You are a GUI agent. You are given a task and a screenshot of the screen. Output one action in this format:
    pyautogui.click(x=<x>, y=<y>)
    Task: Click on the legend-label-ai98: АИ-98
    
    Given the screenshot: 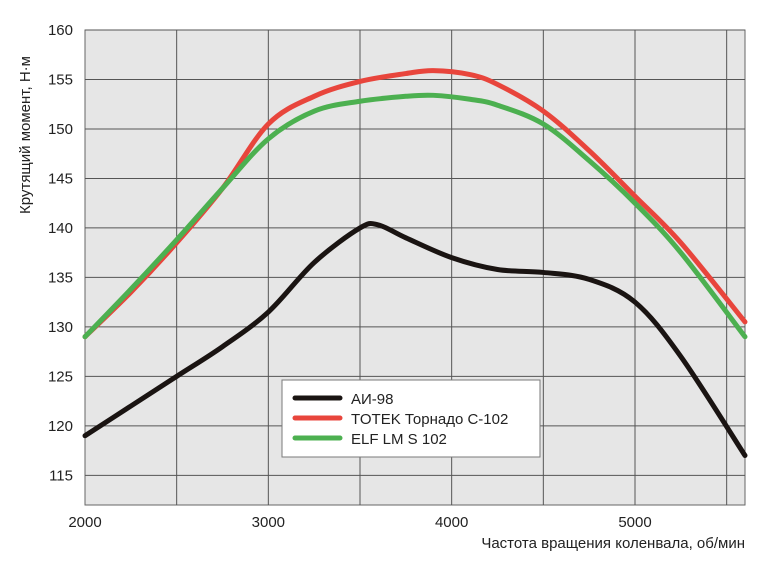 What is the action you would take?
    pyautogui.click(x=372, y=399)
    